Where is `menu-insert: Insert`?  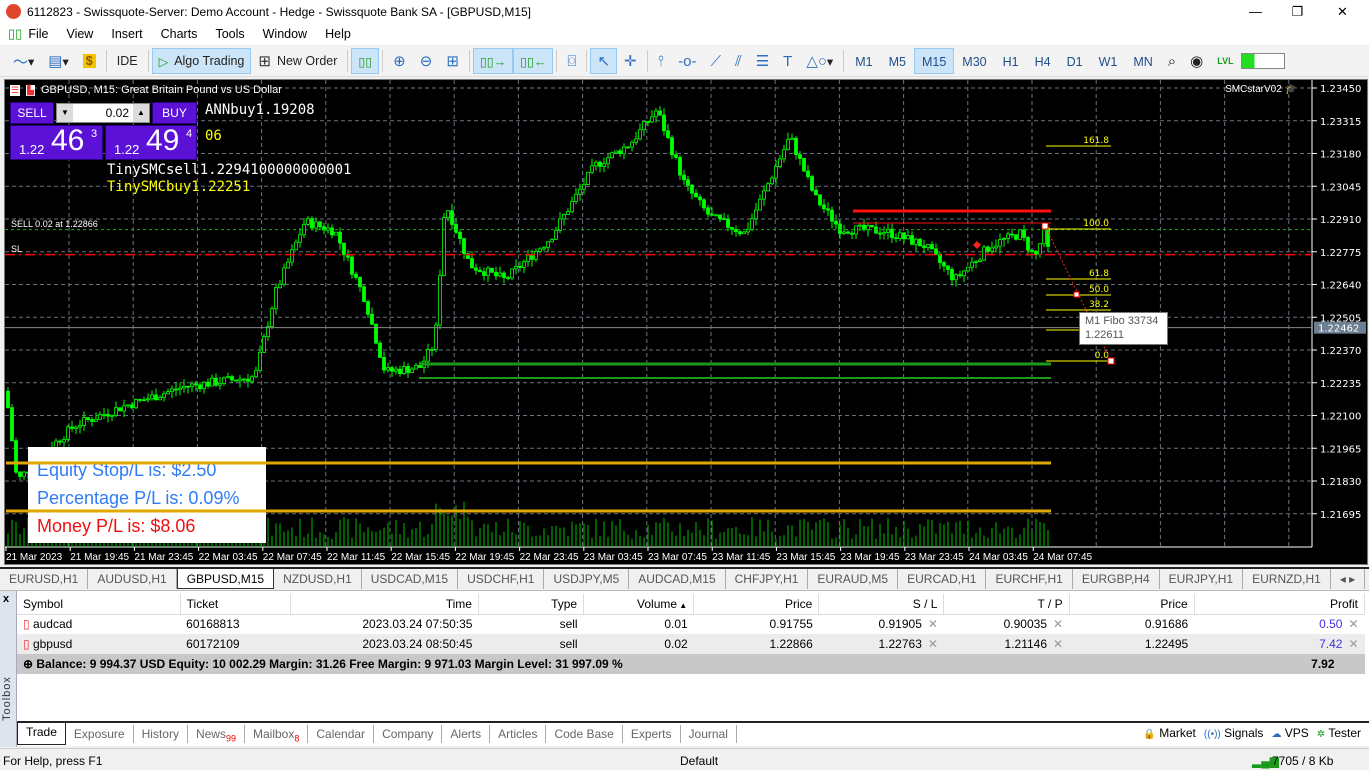 menu-insert: Insert is located at coordinates (127, 34).